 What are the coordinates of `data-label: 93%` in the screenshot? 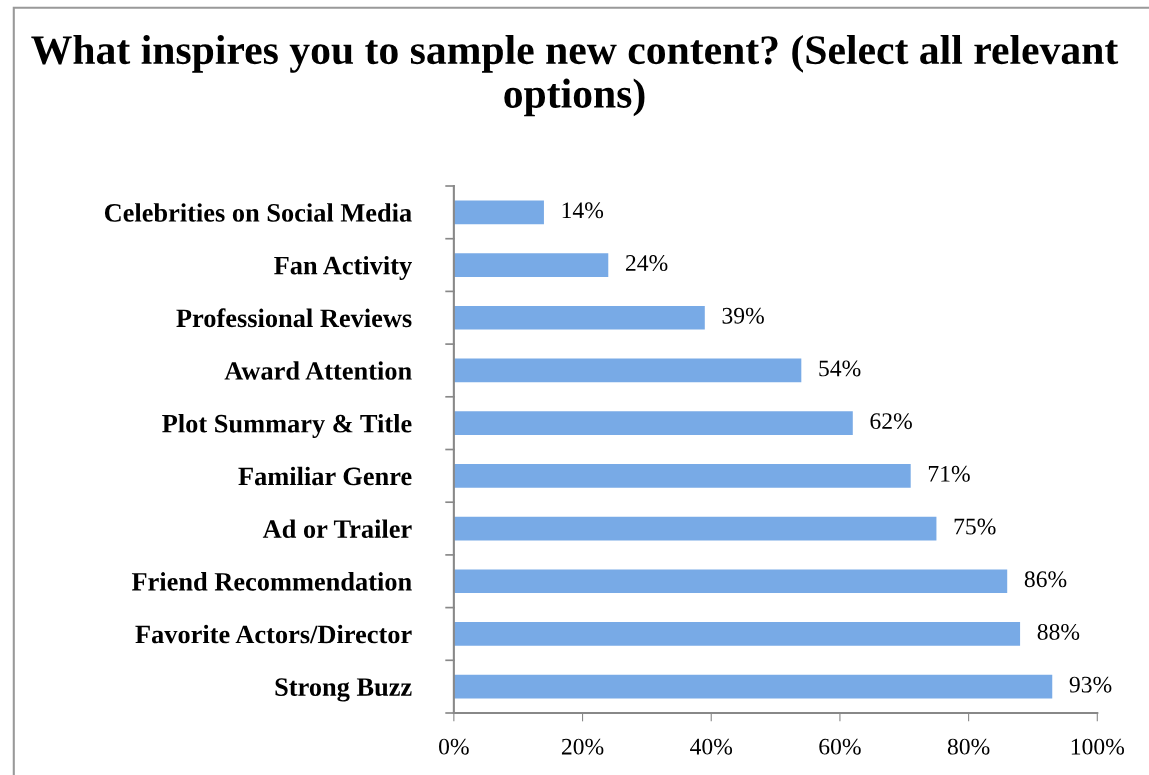 It's located at (1090, 684).